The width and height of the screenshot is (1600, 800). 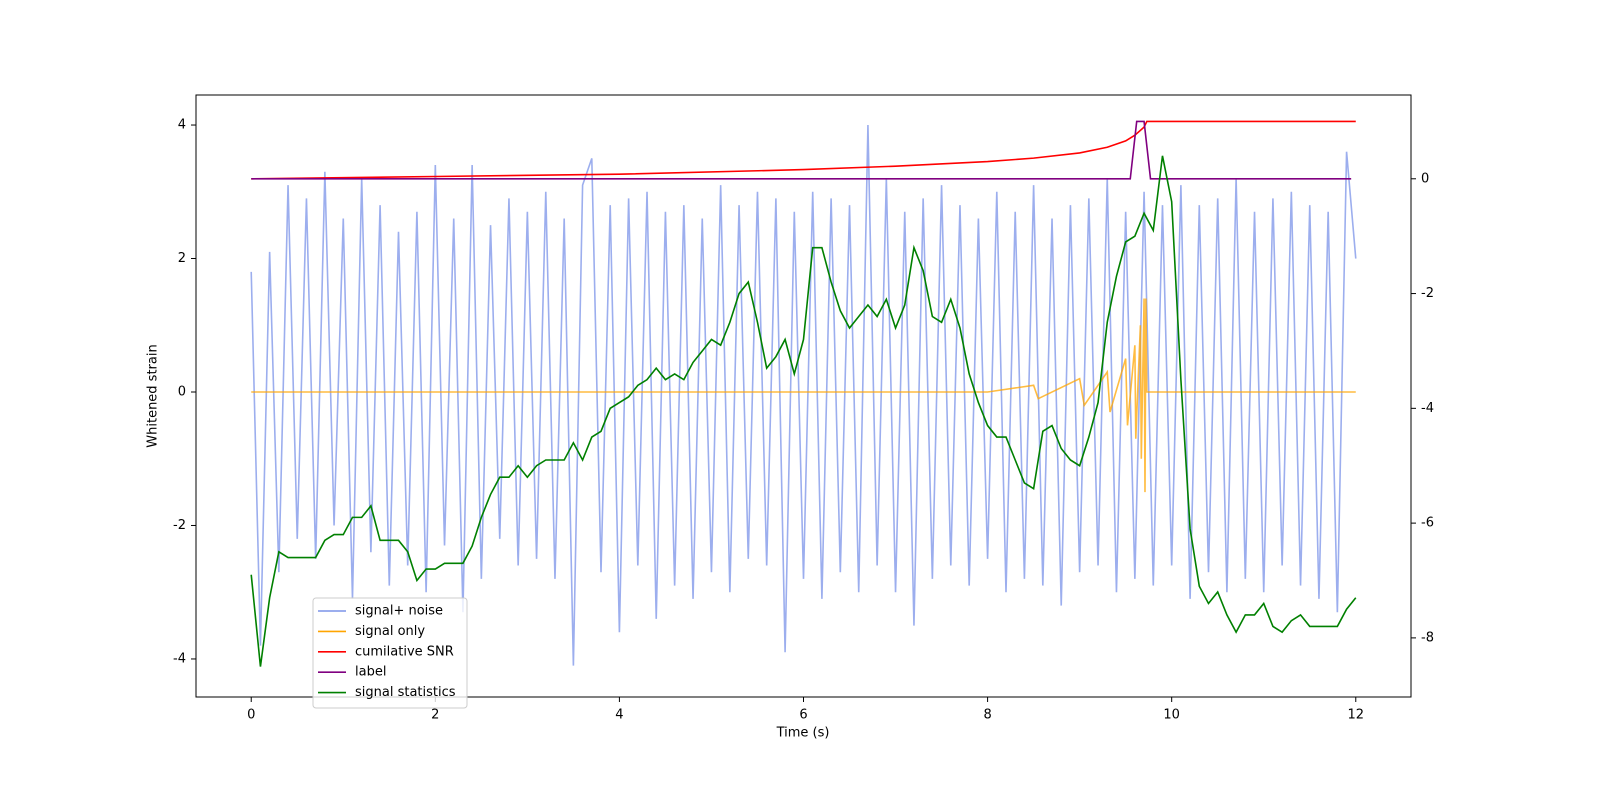 I want to click on y-axis-label: Whitened strain, so click(x=153, y=395).